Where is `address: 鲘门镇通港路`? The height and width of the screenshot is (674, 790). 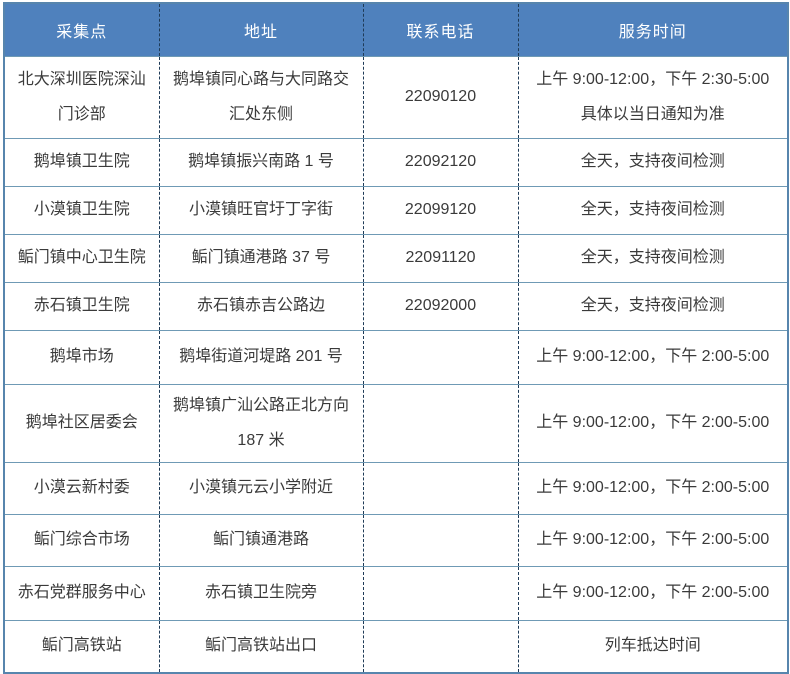 address: 鲘门镇通港路 is located at coordinates (260, 540).